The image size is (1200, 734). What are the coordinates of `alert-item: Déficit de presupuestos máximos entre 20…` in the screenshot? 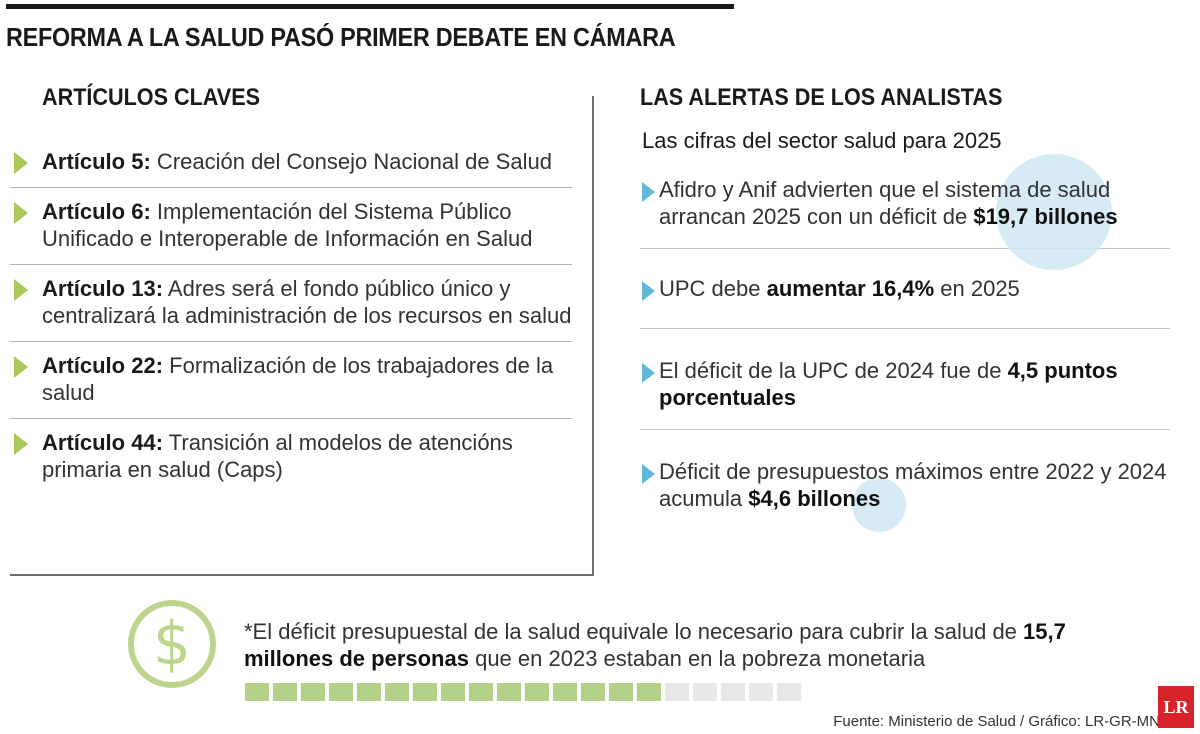 It's located at (905, 481).